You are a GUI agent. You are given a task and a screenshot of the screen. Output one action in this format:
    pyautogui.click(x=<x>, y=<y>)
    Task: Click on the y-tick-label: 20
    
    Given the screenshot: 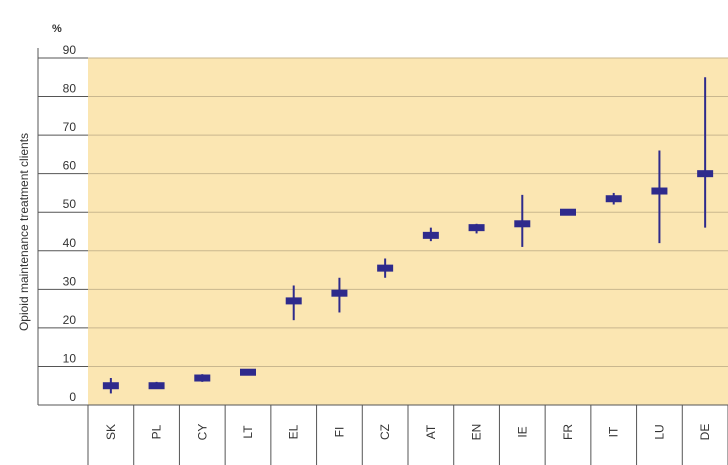 What is the action you would take?
    pyautogui.click(x=70, y=320)
    